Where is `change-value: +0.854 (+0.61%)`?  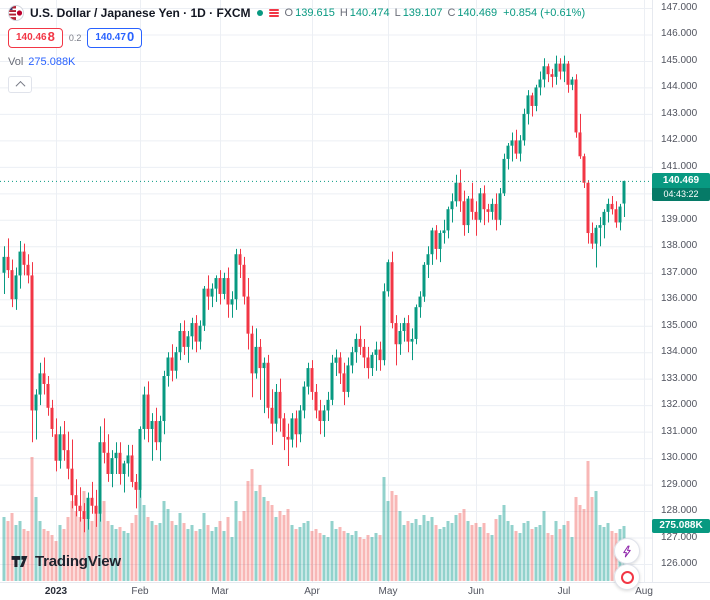
change-value: +0.854 (+0.61%) is located at coordinates (544, 13).